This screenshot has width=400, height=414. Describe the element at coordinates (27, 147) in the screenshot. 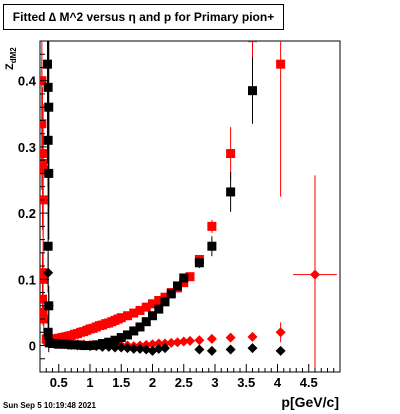

I see `y-tick-label: 0.3` at that location.